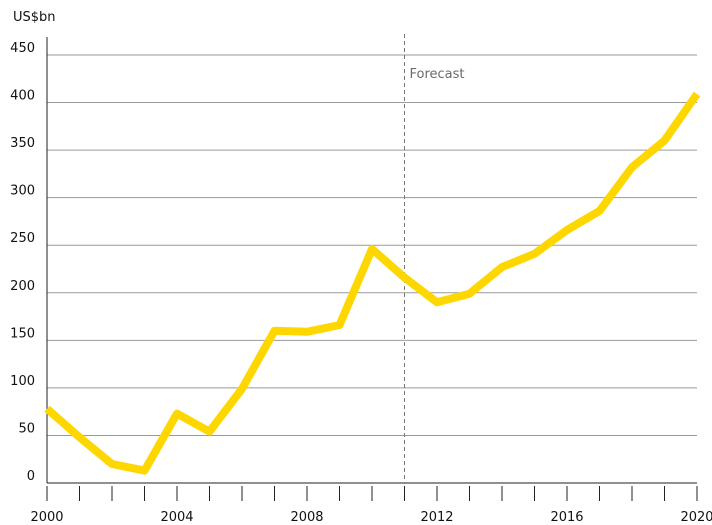 The width and height of the screenshot is (712, 525). What do you see at coordinates (22, 191) in the screenshot?
I see `y-tick-label-300: 300` at bounding box center [22, 191].